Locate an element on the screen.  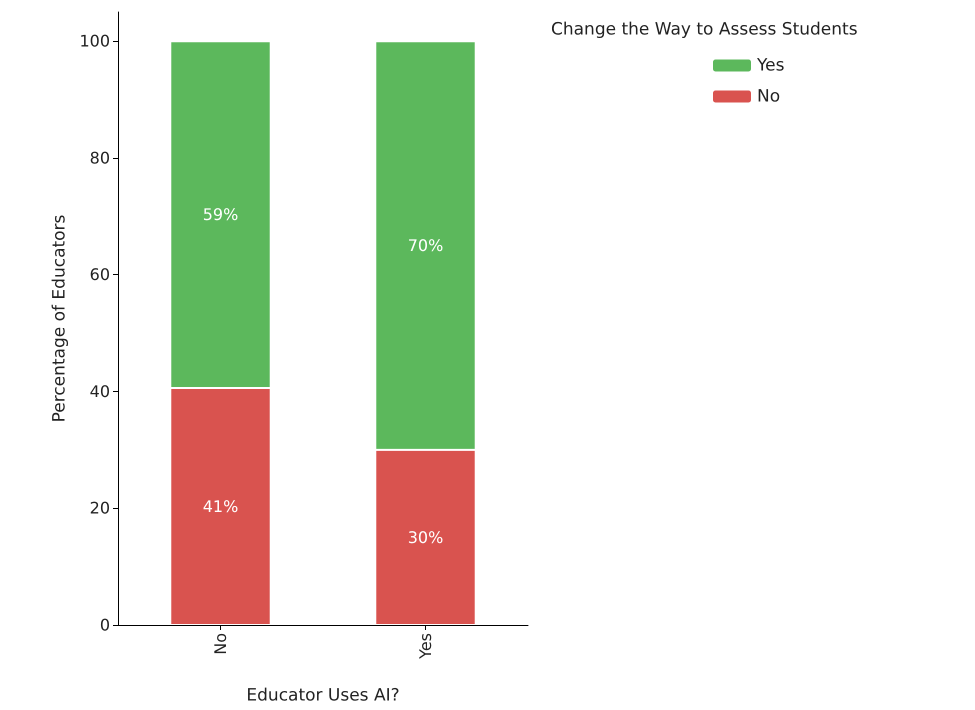
y-tick-label: 80 is located at coordinates (100, 158).